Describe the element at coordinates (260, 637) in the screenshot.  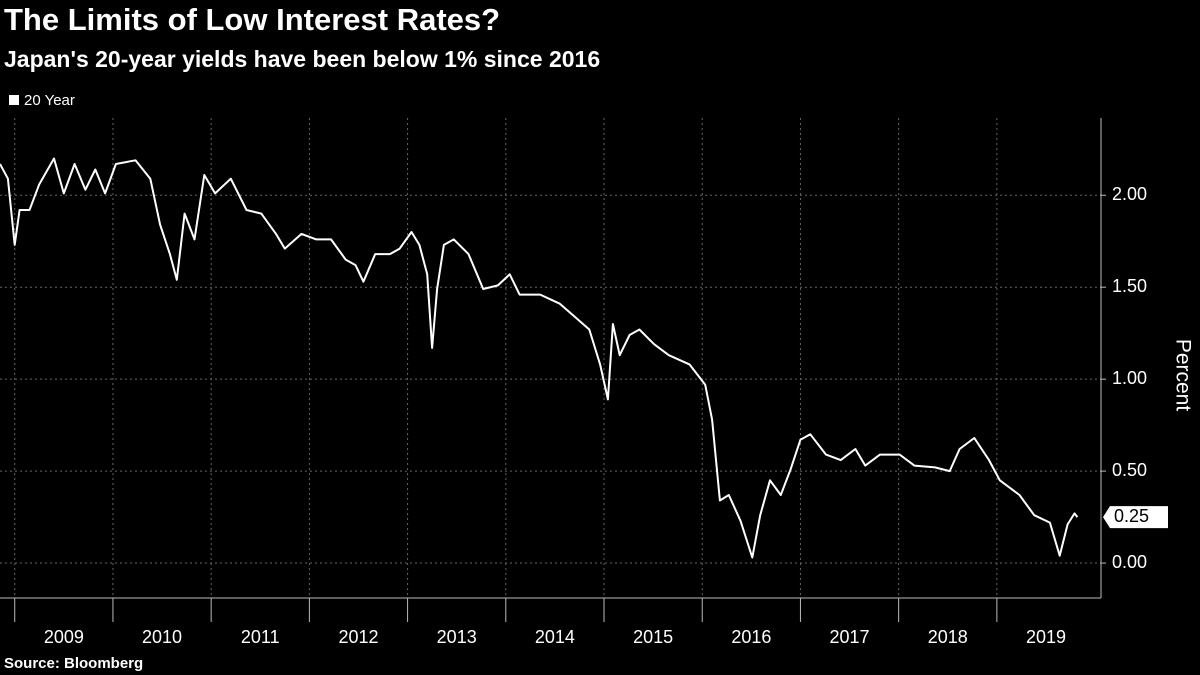
I see `x-tick-label: 2011` at that location.